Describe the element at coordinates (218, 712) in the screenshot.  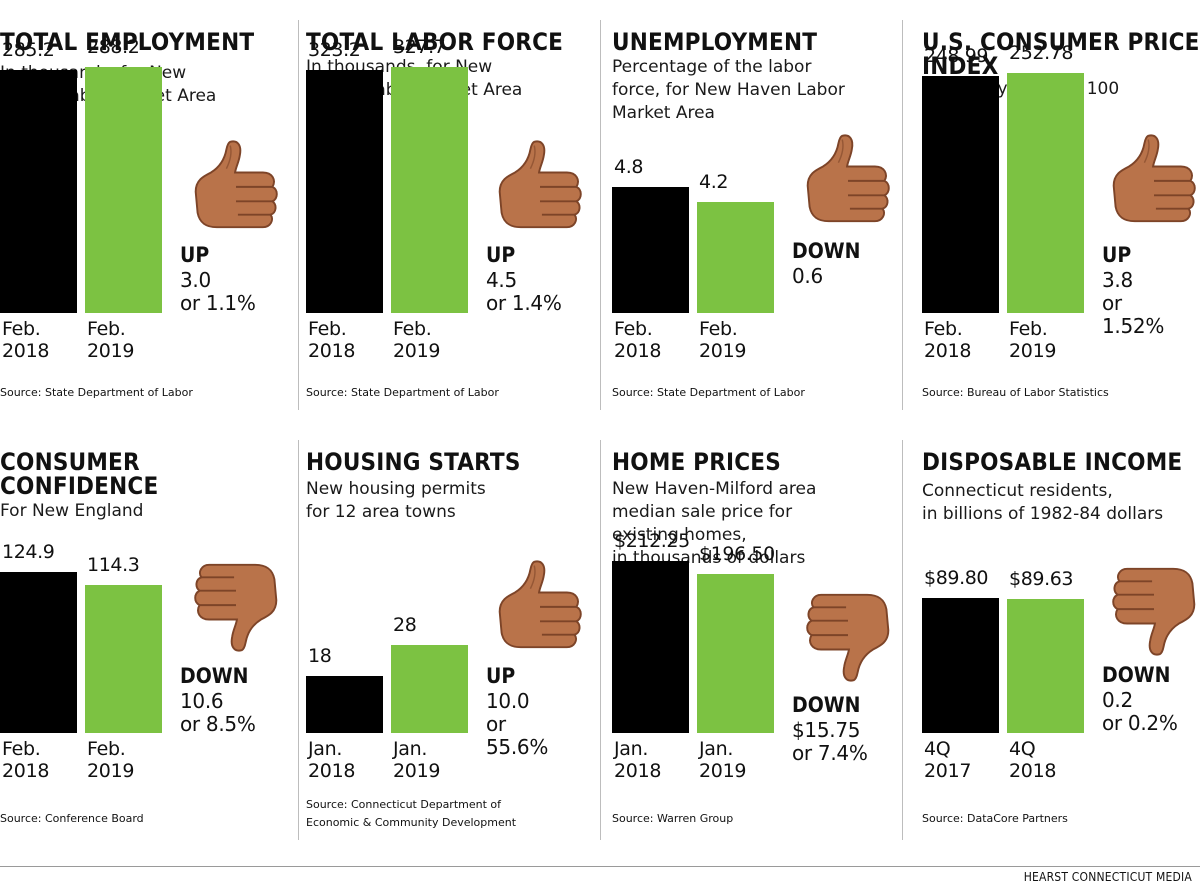
I see `change-amount: 10.6 or 8.5%` at that location.